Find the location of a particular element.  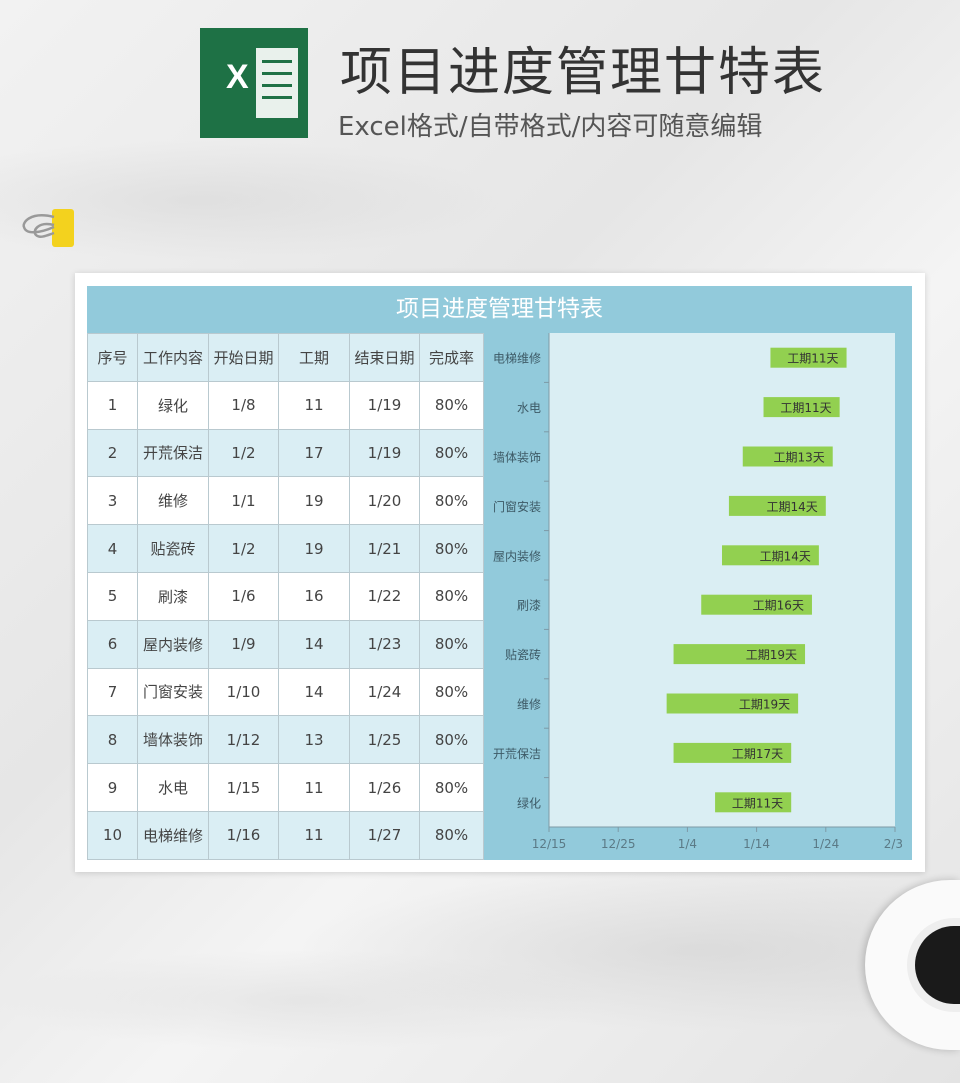

table-cell: 17 is located at coordinates (314, 453).